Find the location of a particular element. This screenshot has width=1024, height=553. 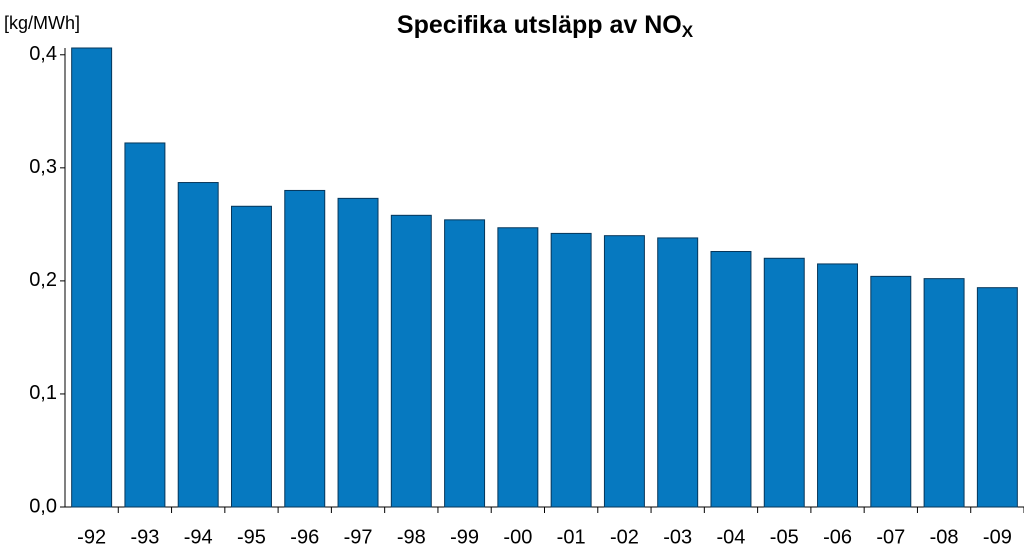

x-tick-label: -98 is located at coordinates (411, 537).